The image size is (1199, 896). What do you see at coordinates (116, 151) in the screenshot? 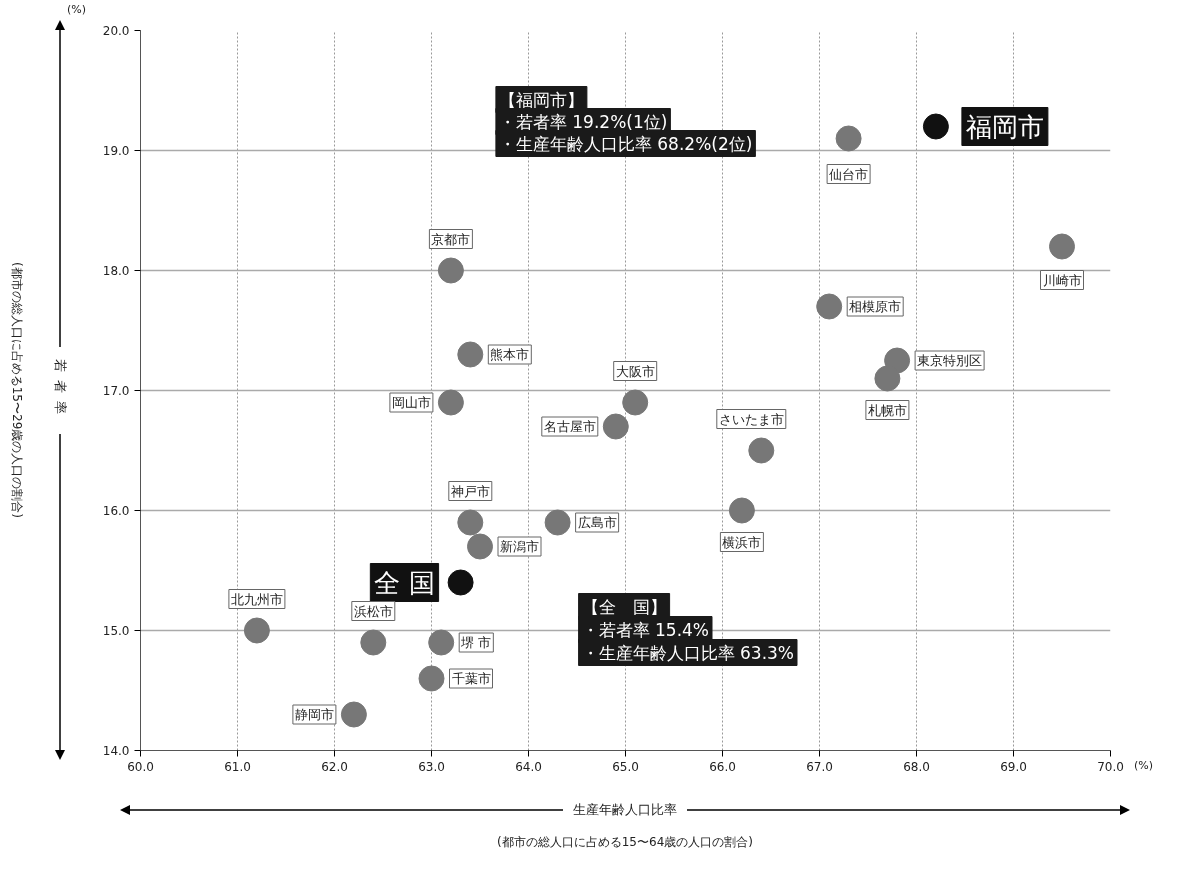
I see `y-tick-label: 19.0` at bounding box center [116, 151].